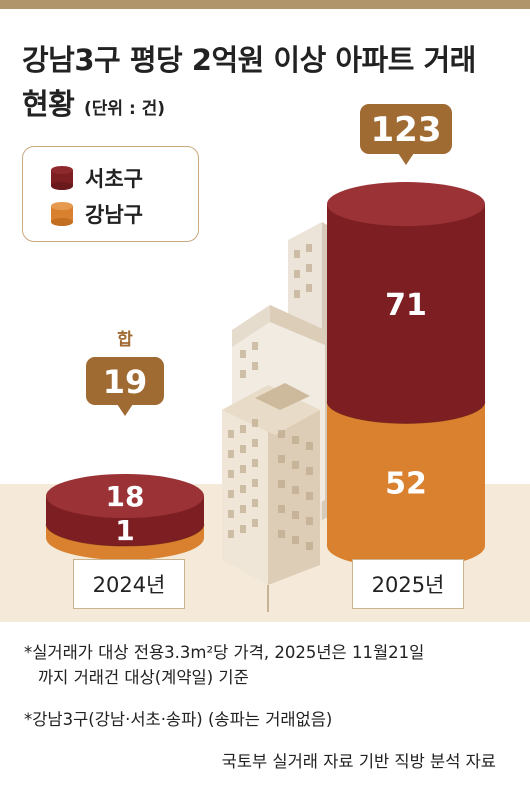 This screenshot has height=803, width=530. What do you see at coordinates (124, 530) in the screenshot?
I see `value-label-gangnam-2024년: 1` at bounding box center [124, 530].